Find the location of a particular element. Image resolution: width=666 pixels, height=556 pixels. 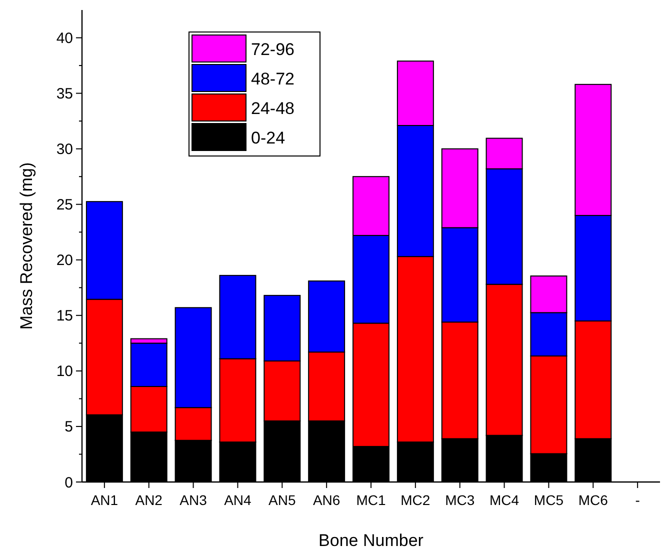

legend-label: 72-96 is located at coordinates (272, 49).